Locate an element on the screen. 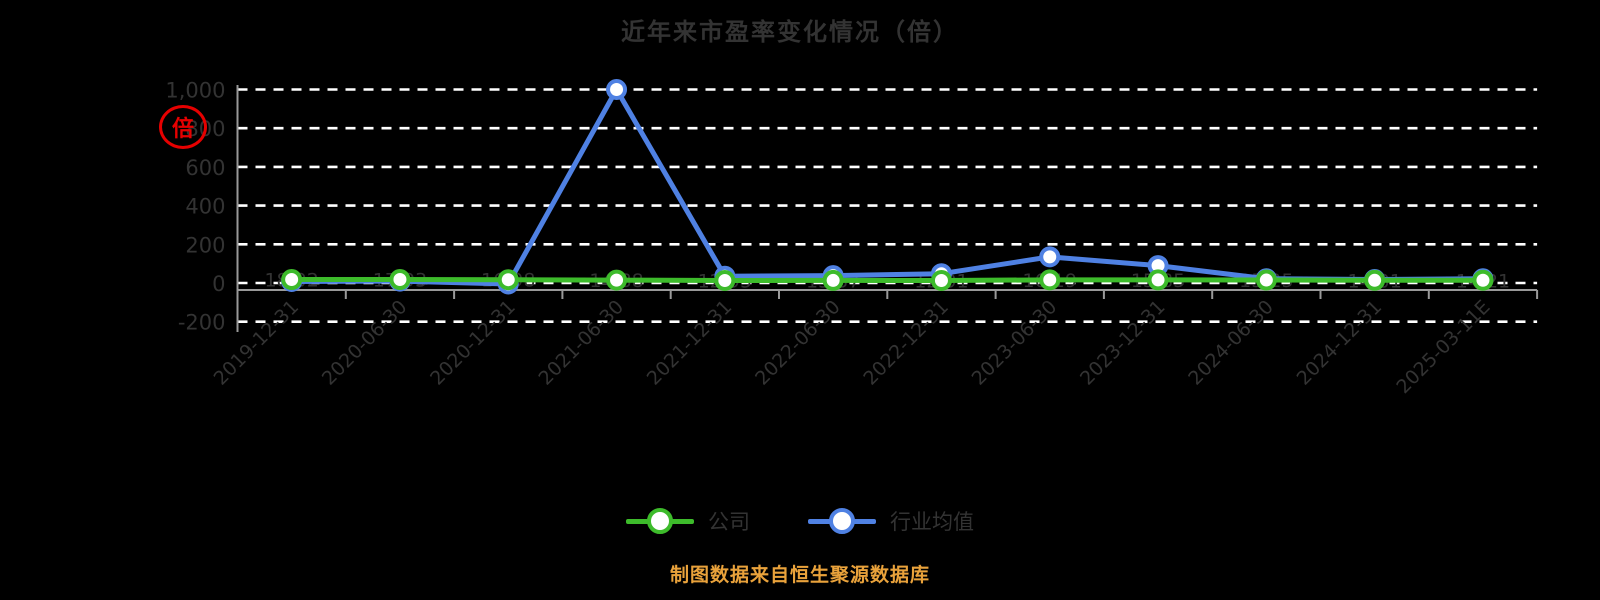 The height and width of the screenshot is (600, 1600). data-source-note: 制图数据来自恒生聚源数据库 is located at coordinates (799, 575).